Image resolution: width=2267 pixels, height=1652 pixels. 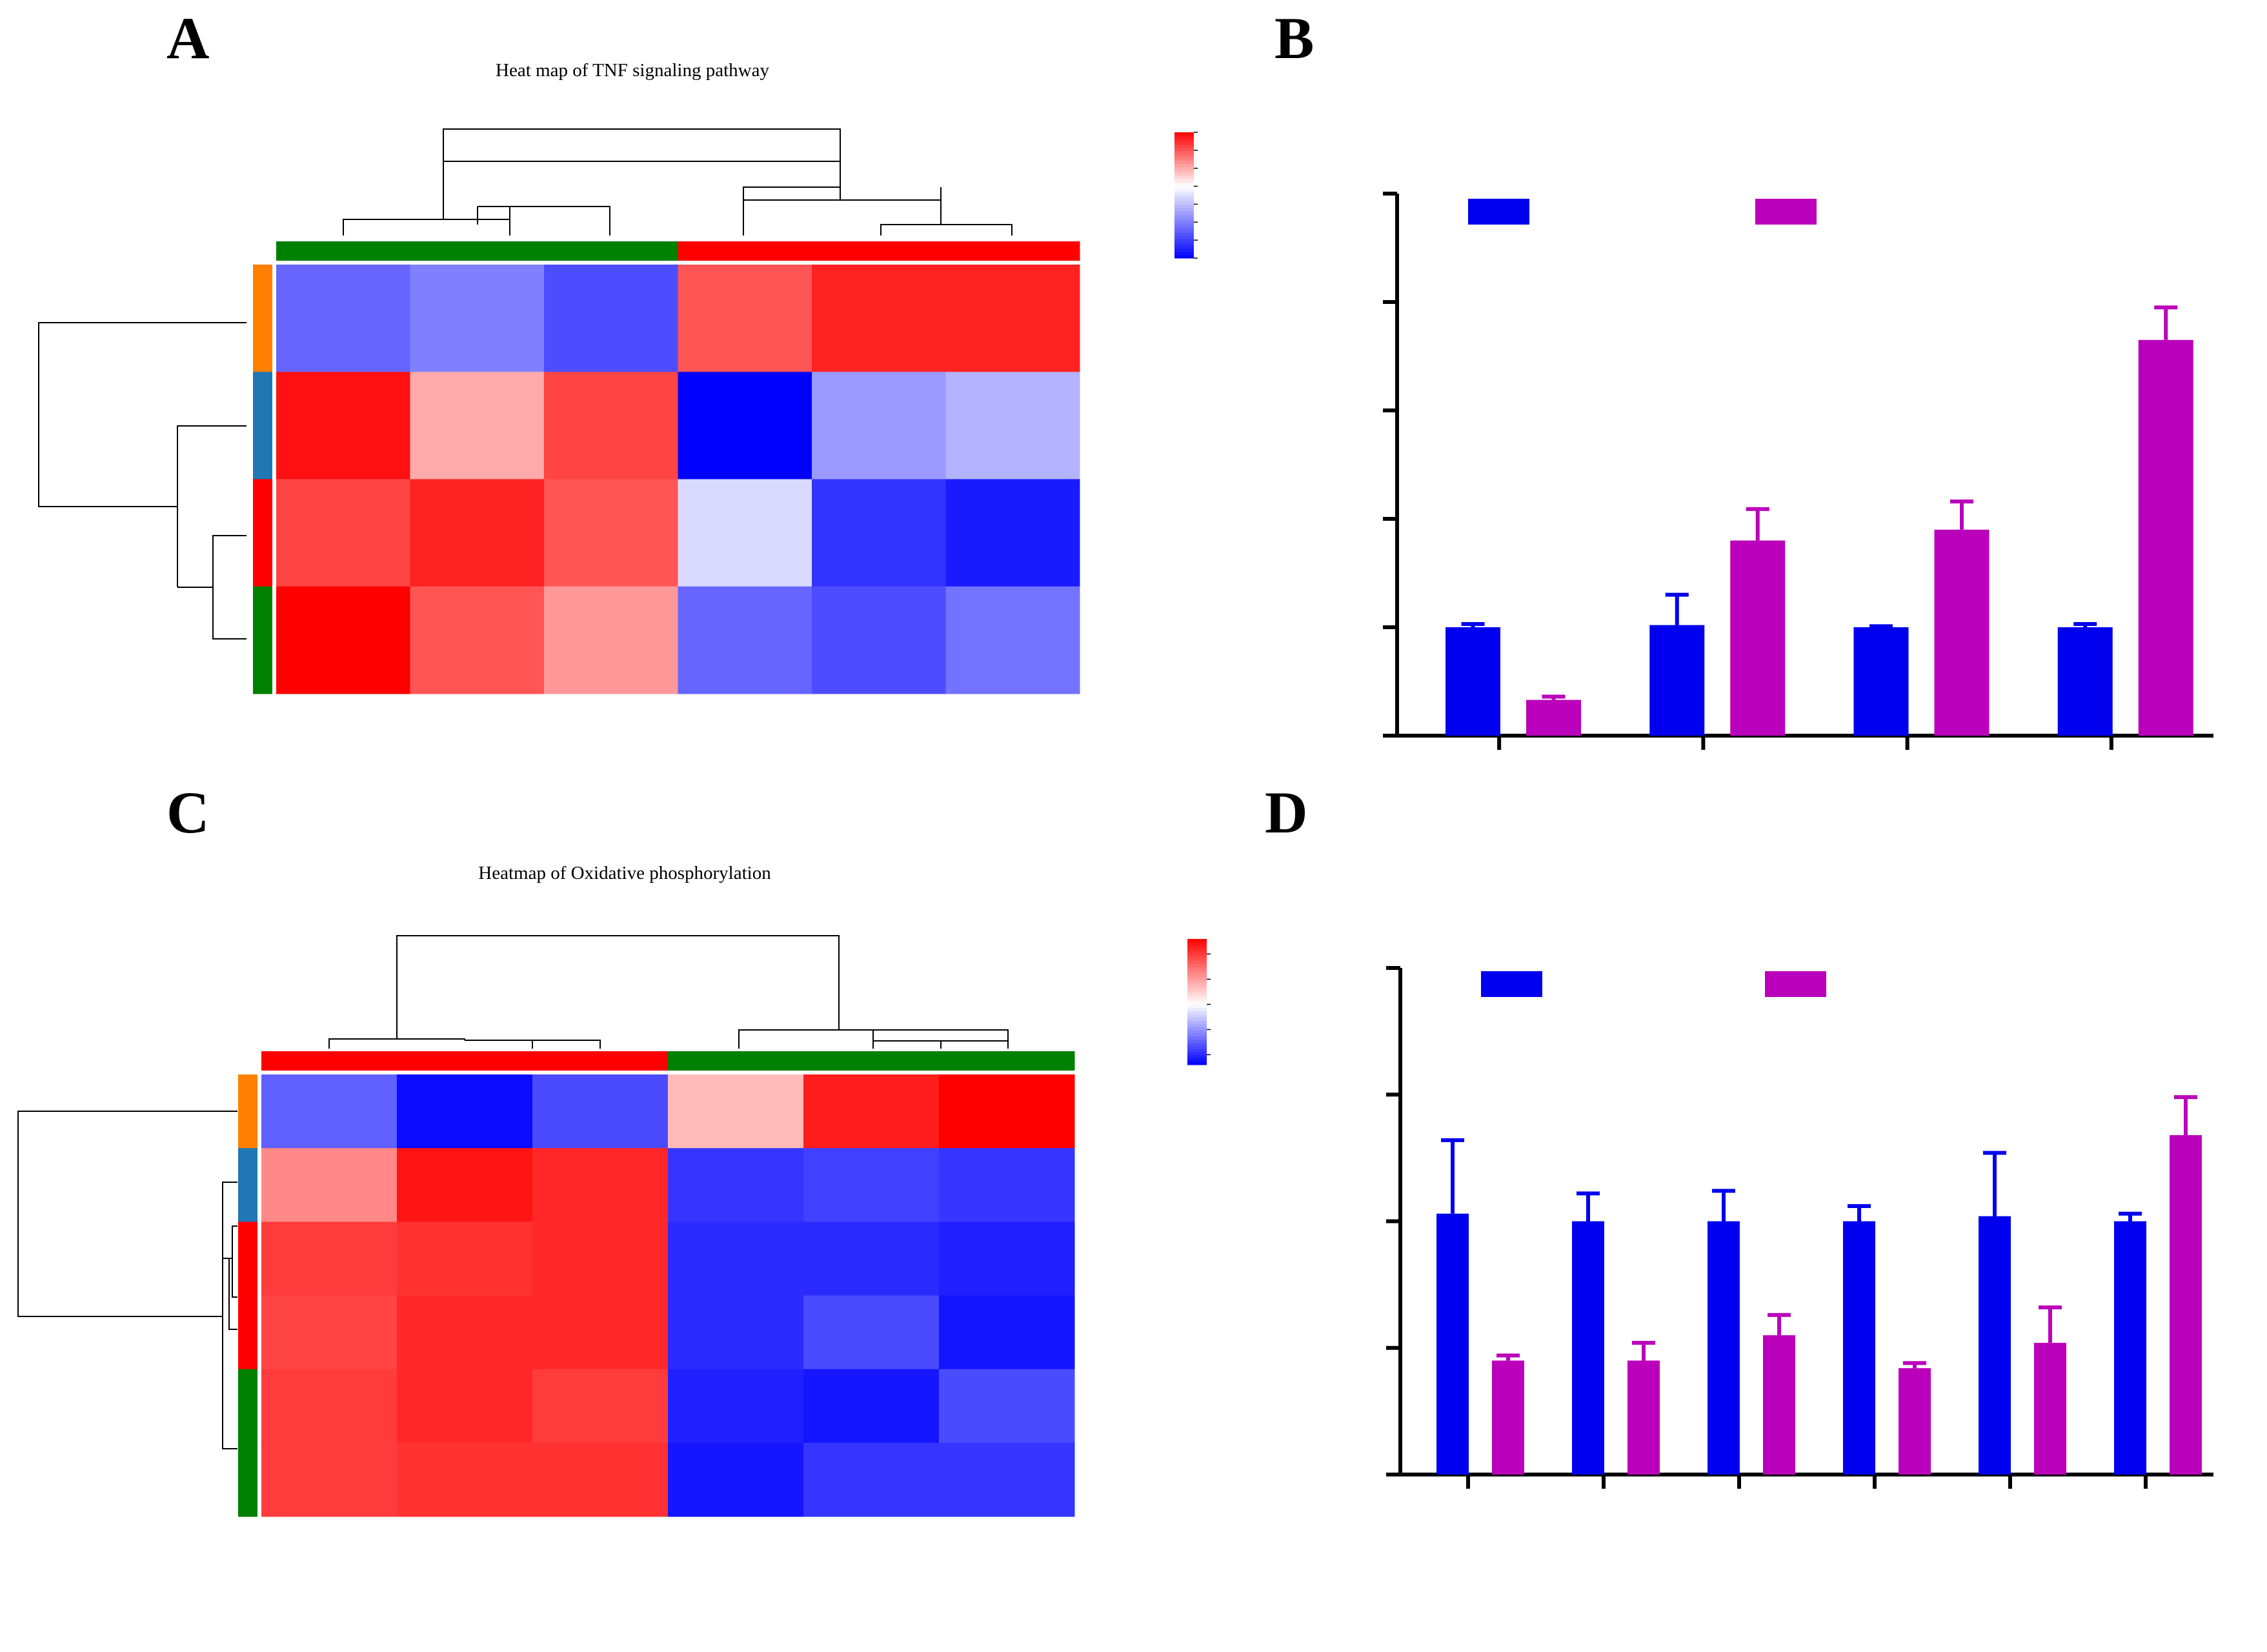 I want to click on heatmap-c-cells, so click(x=668, y=1295).